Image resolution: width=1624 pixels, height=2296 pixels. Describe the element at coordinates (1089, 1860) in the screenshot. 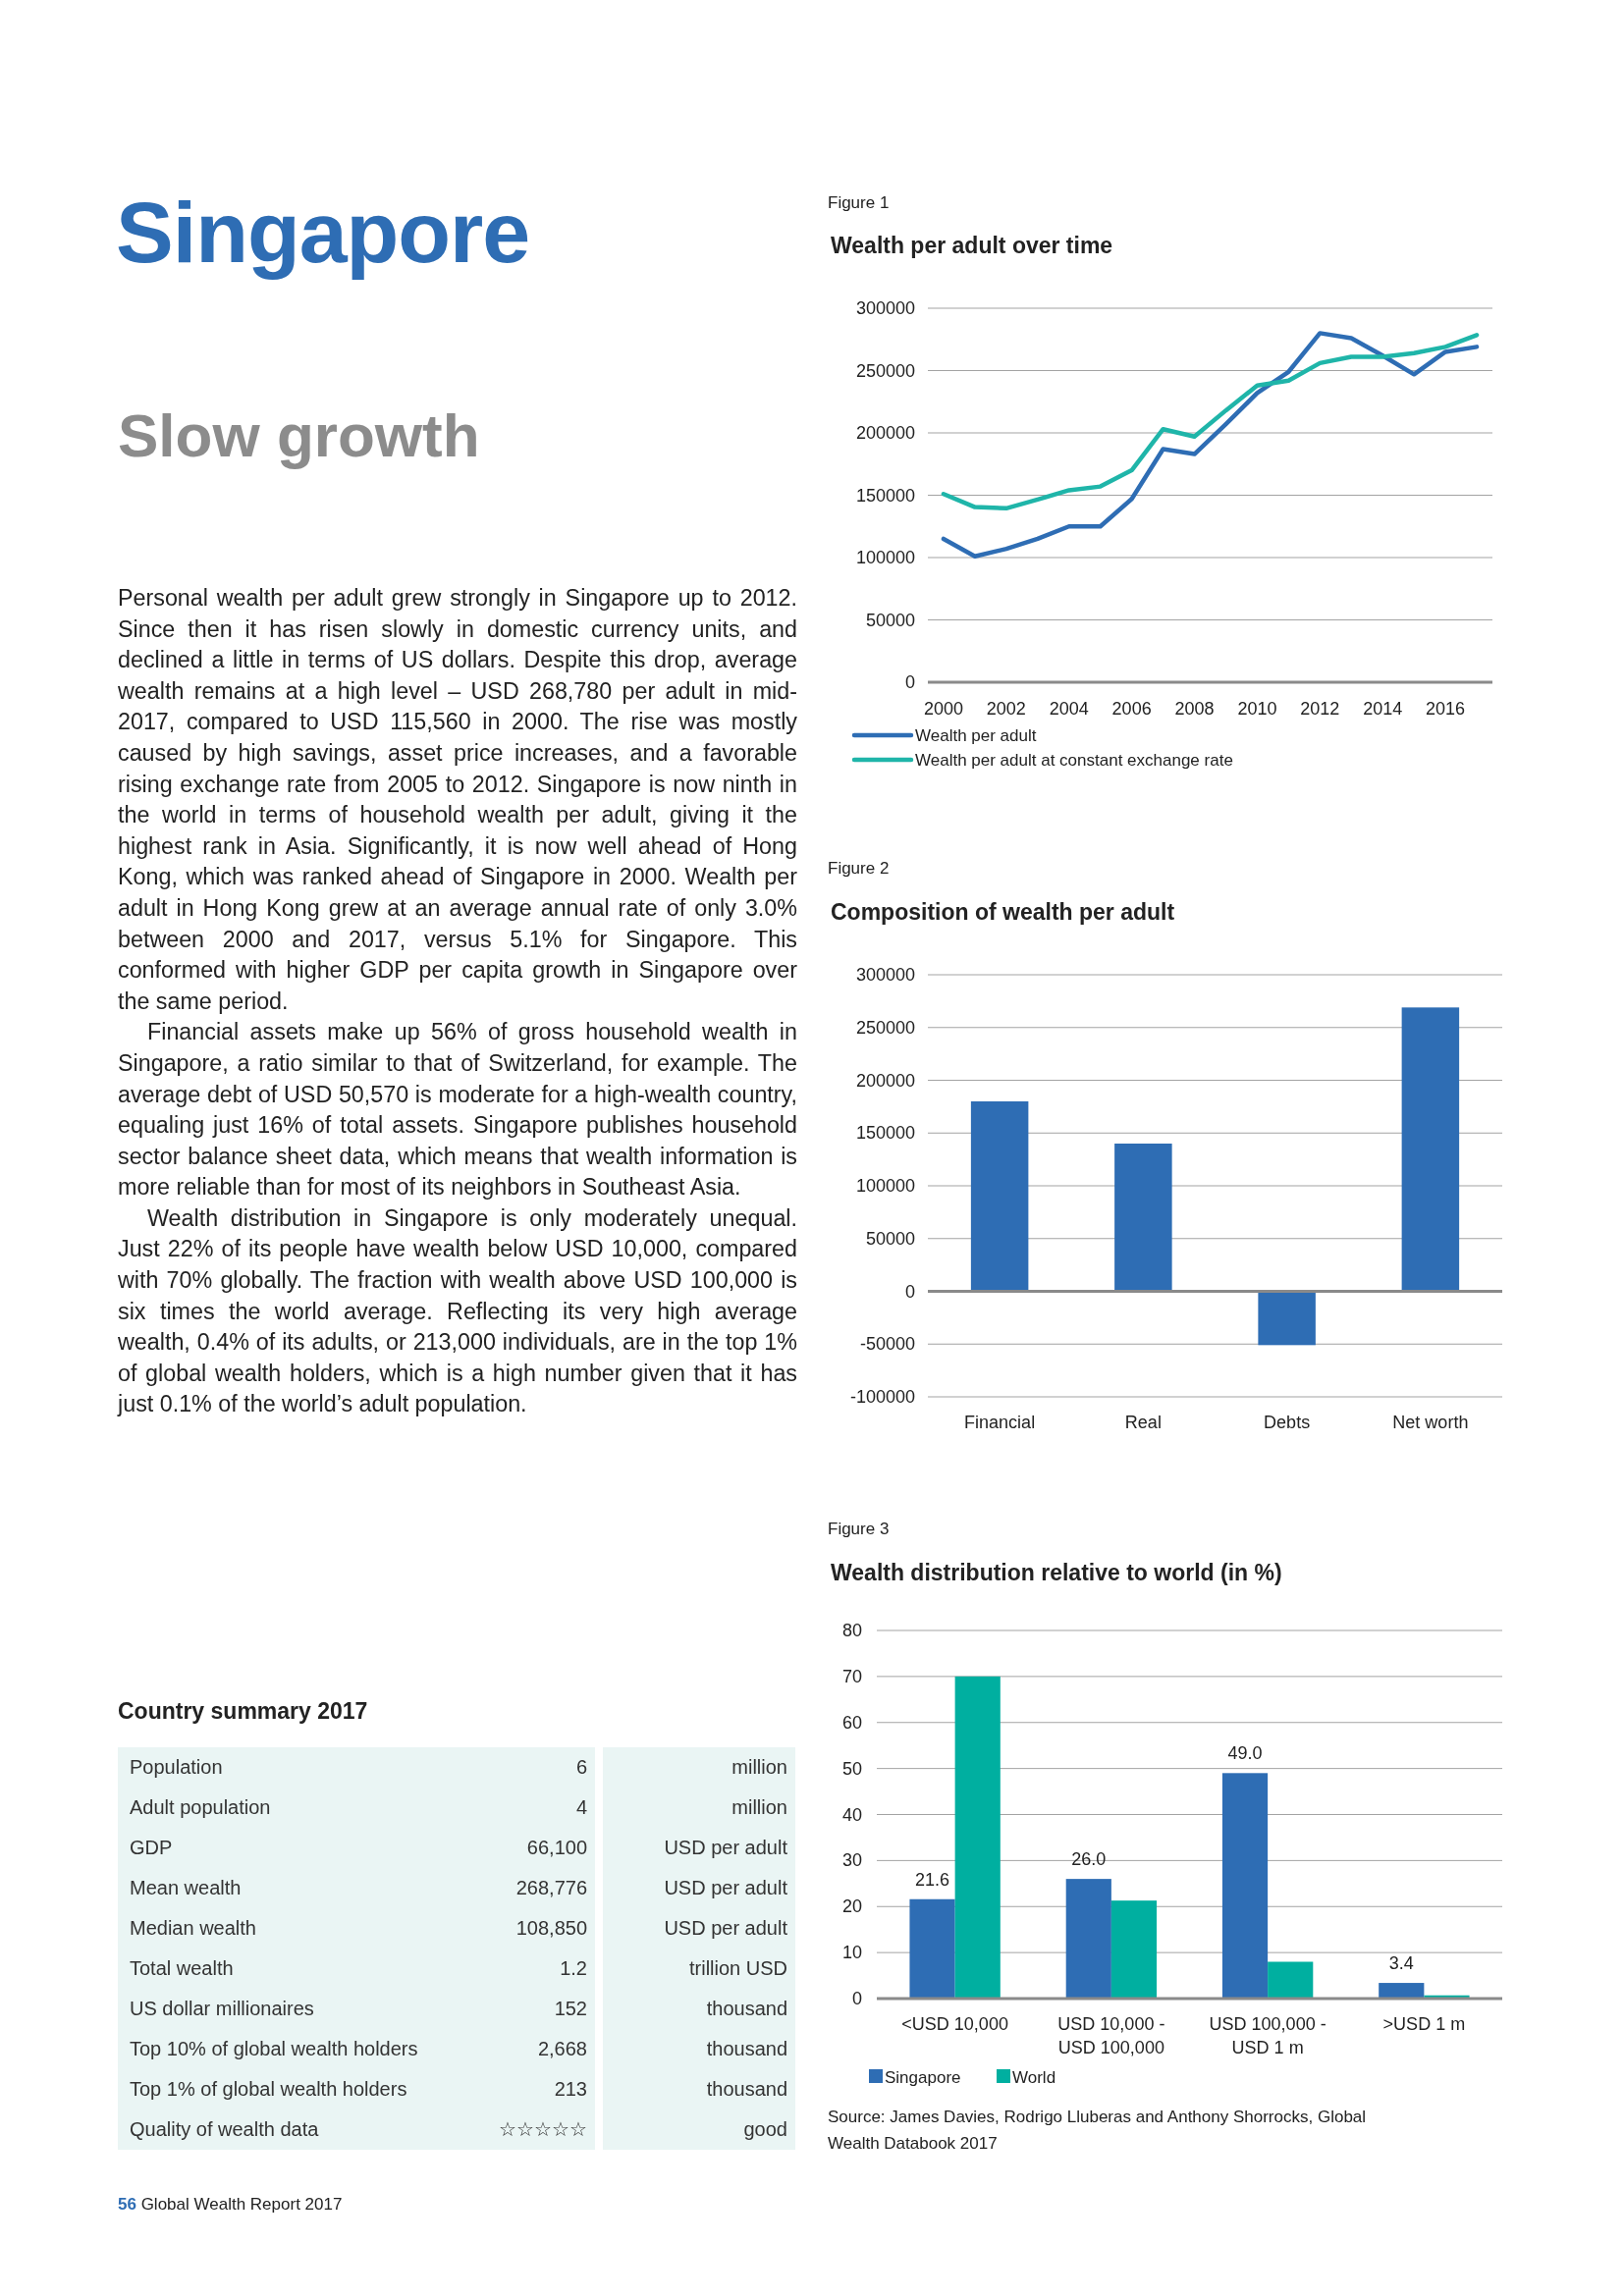

I see `data-label: 26.0` at that location.